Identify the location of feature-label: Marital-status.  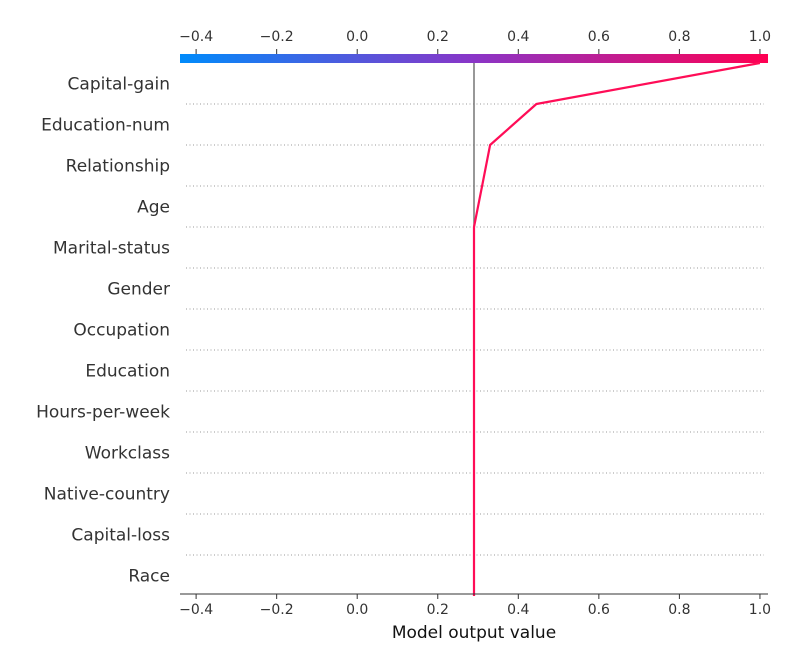
(111, 249).